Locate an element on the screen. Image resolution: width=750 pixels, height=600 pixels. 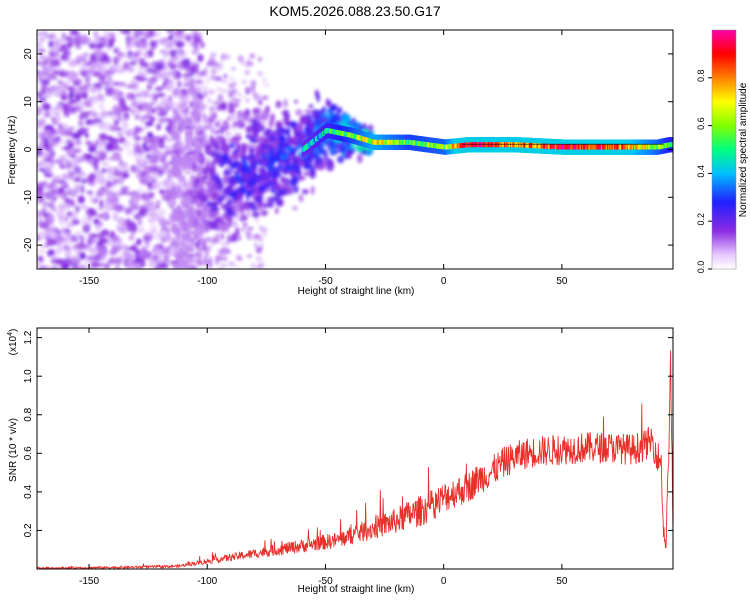
heatmap-noise-blobs is located at coordinates (153, 149).